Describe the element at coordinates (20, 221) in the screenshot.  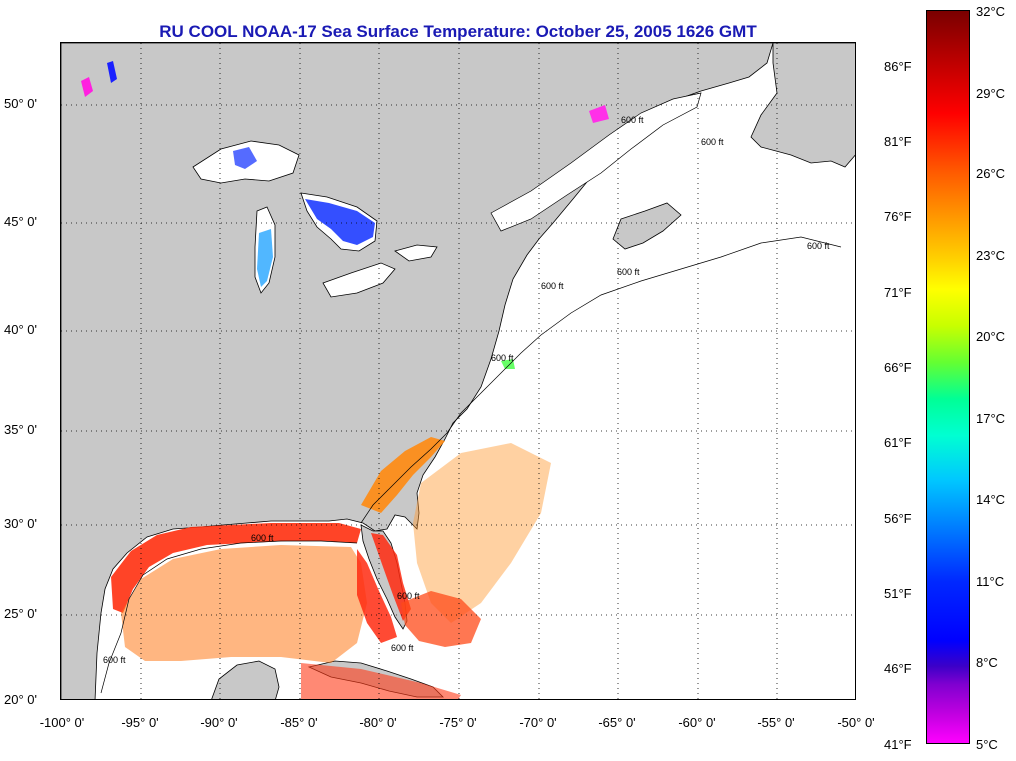
I see `lat-label-45: 45° 0'` at that location.